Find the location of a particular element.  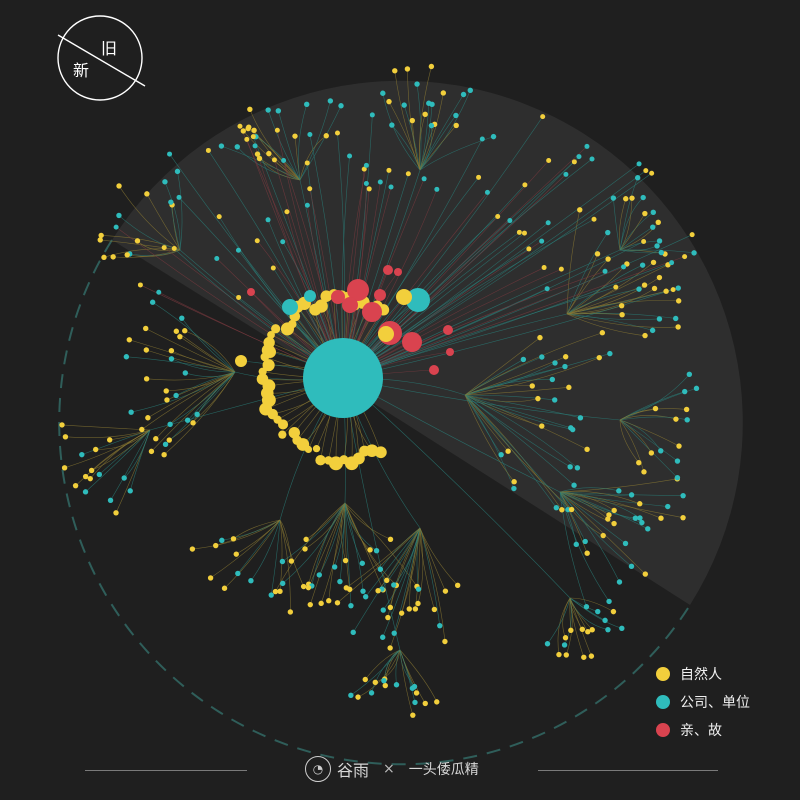

footer-credits: ◔ 谷雨 × 一头倭瓜精 is located at coordinates (392, 769).